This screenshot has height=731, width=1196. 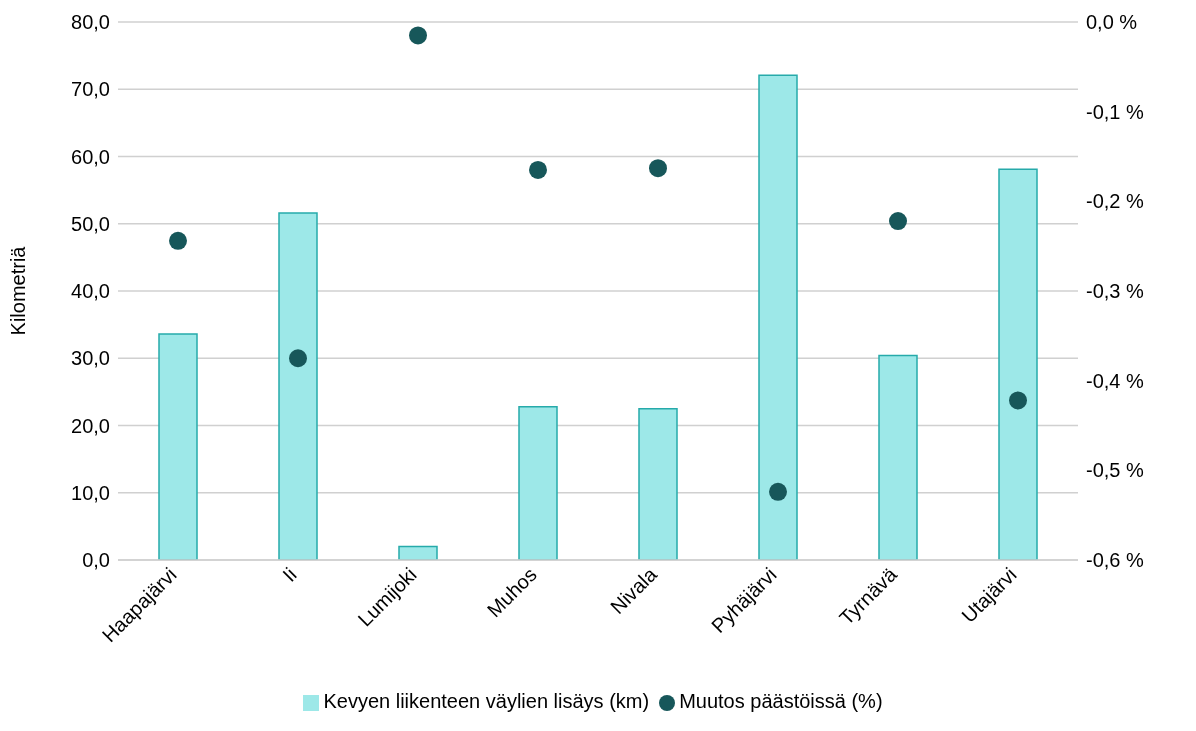 I want to click on y2-tick-label: -0,1 %, so click(x=1115, y=111).